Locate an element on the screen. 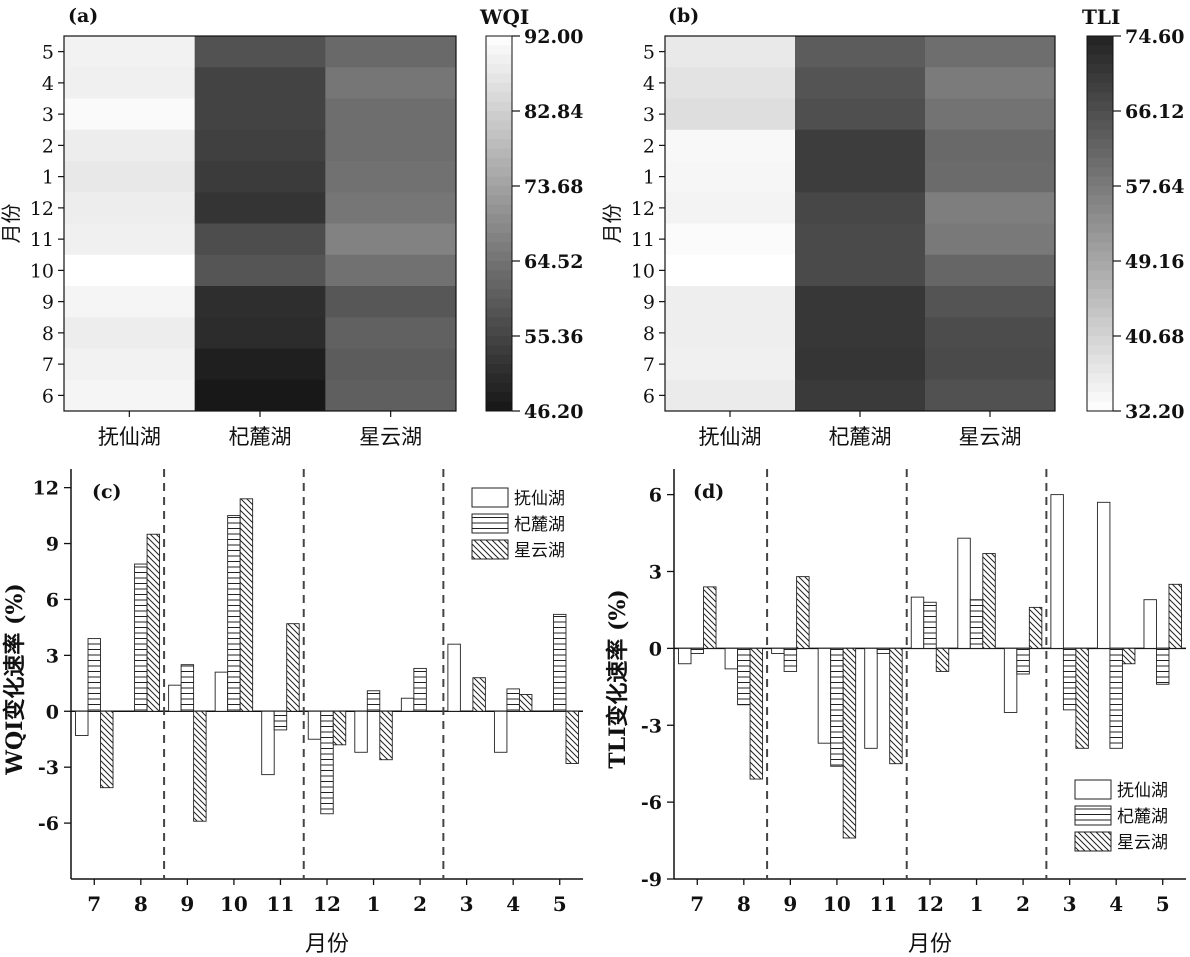  colorbar-tick-label: 92.00 is located at coordinates (554, 37).